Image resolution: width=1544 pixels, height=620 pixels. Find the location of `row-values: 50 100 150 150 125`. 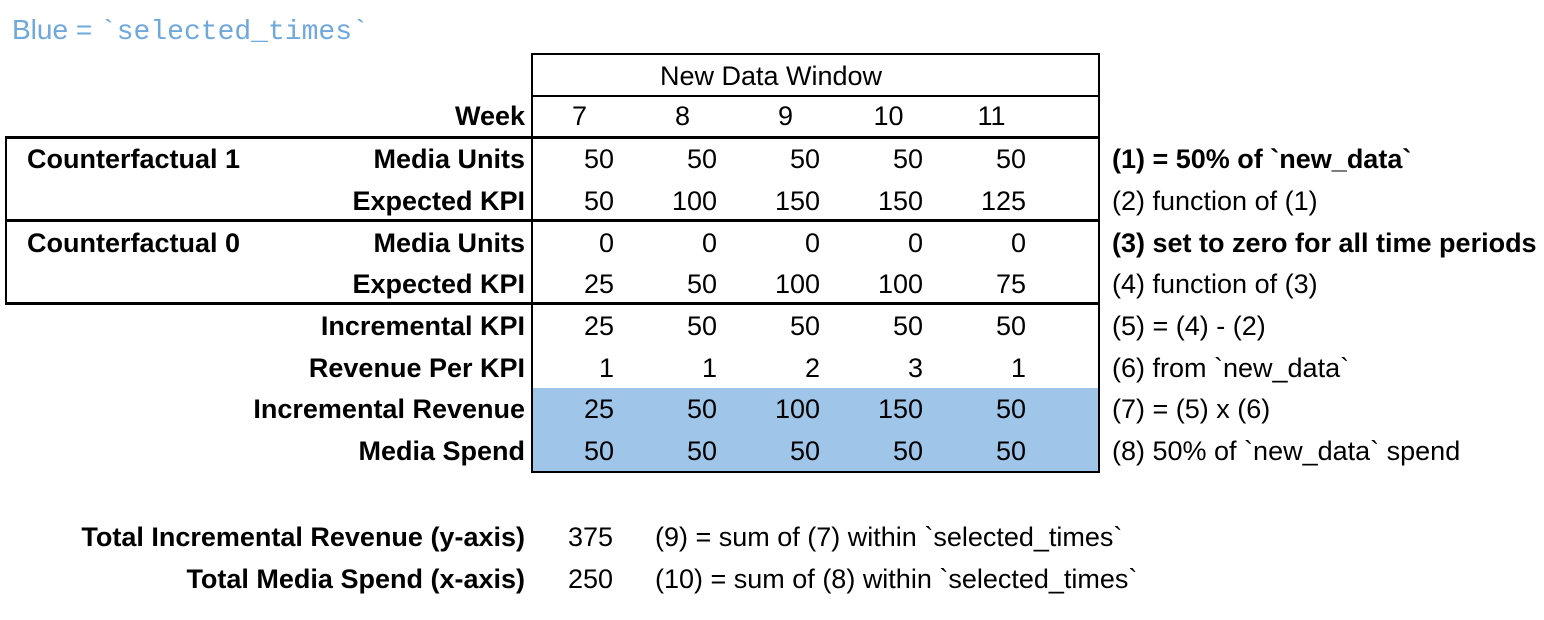

row-values: 50 100 150 150 125 is located at coordinates (788, 201).